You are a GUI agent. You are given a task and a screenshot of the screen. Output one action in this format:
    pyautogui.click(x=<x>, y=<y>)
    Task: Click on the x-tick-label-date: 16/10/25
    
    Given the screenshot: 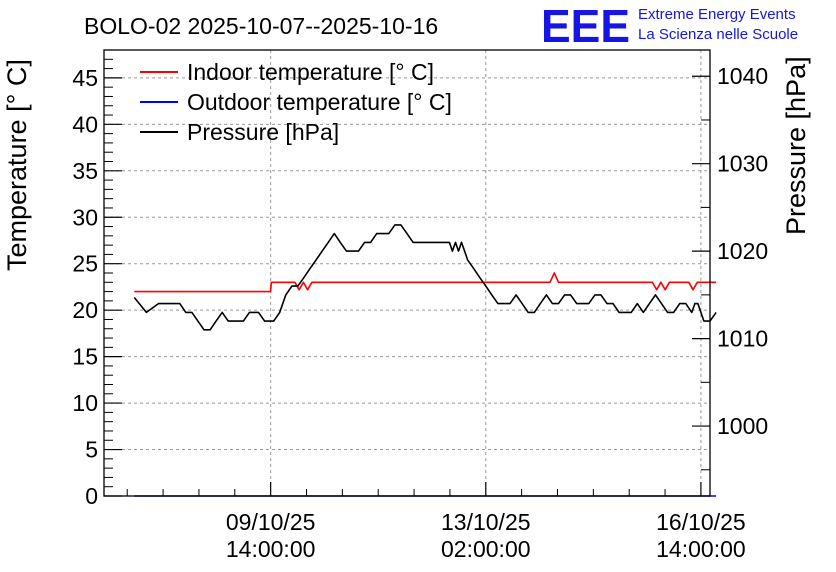 What is the action you would take?
    pyautogui.click(x=701, y=522)
    